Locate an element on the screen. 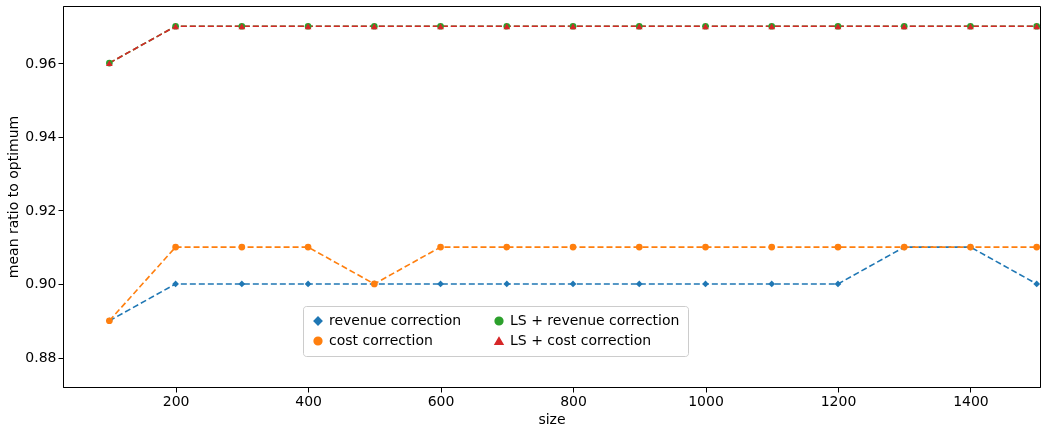 The height and width of the screenshot is (432, 1046). y-tick-label: 0.92 is located at coordinates (41, 209).